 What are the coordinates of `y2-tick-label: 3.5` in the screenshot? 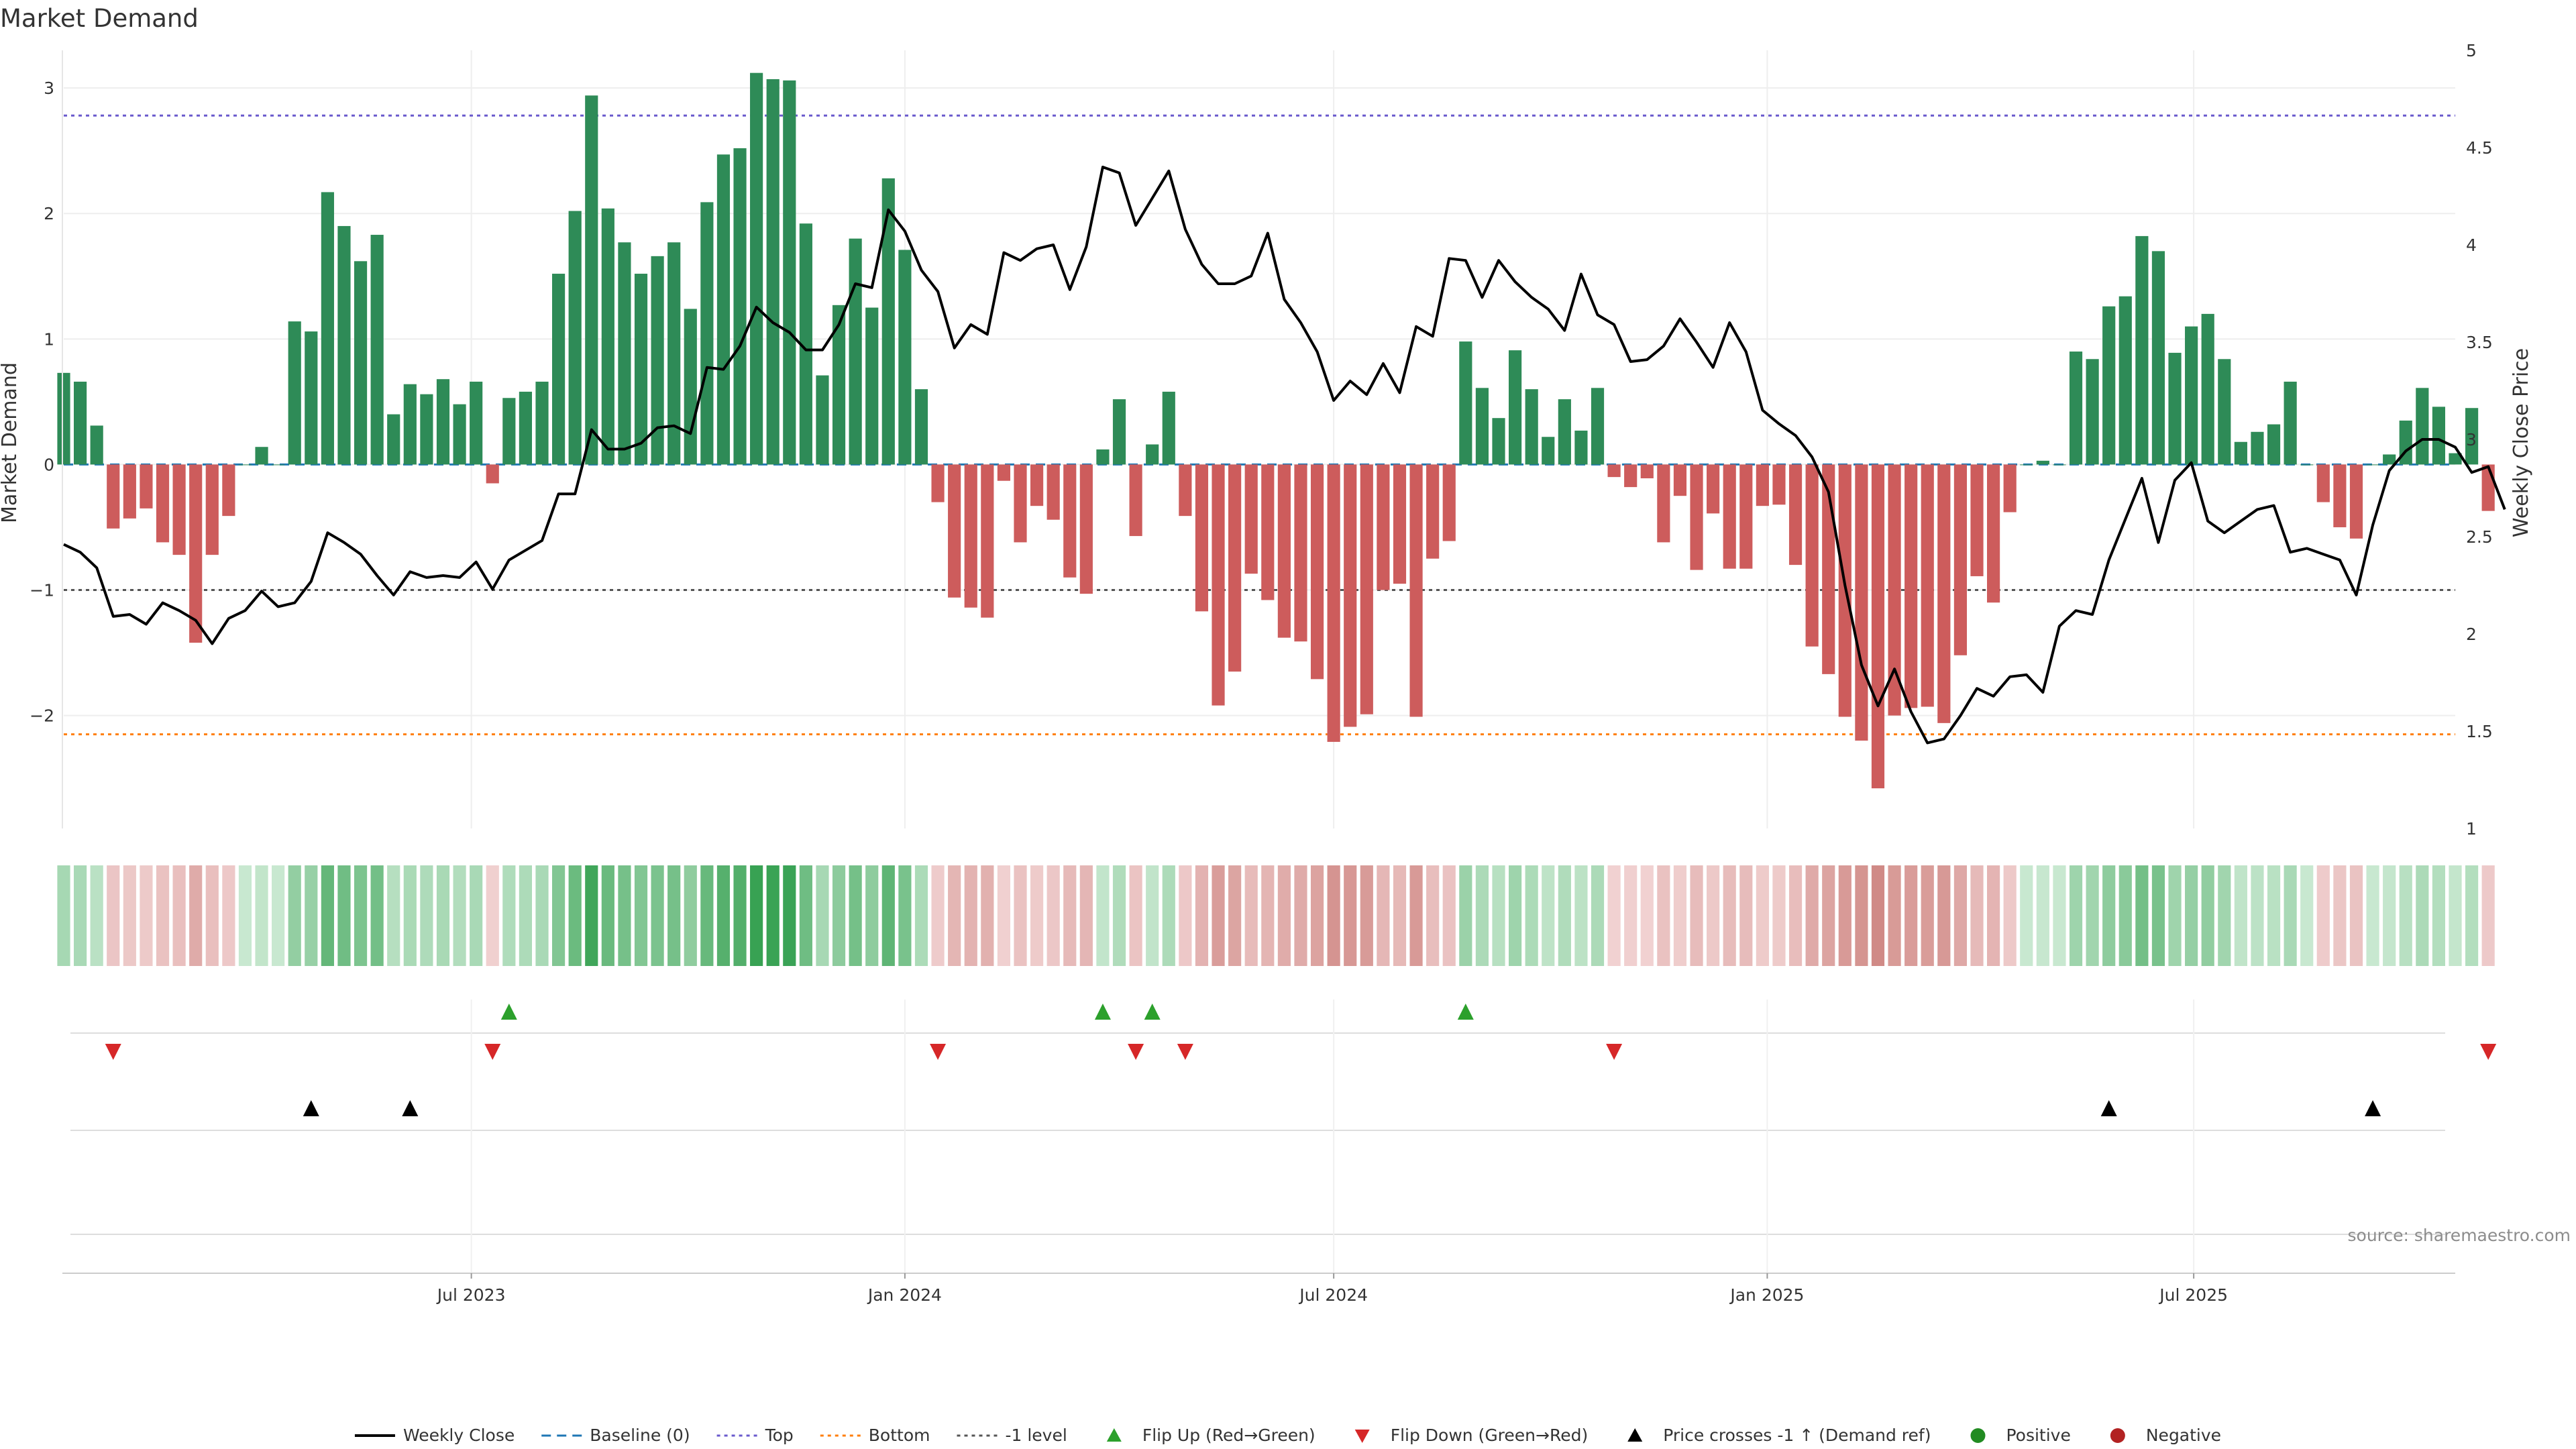 It's located at (2479, 342).